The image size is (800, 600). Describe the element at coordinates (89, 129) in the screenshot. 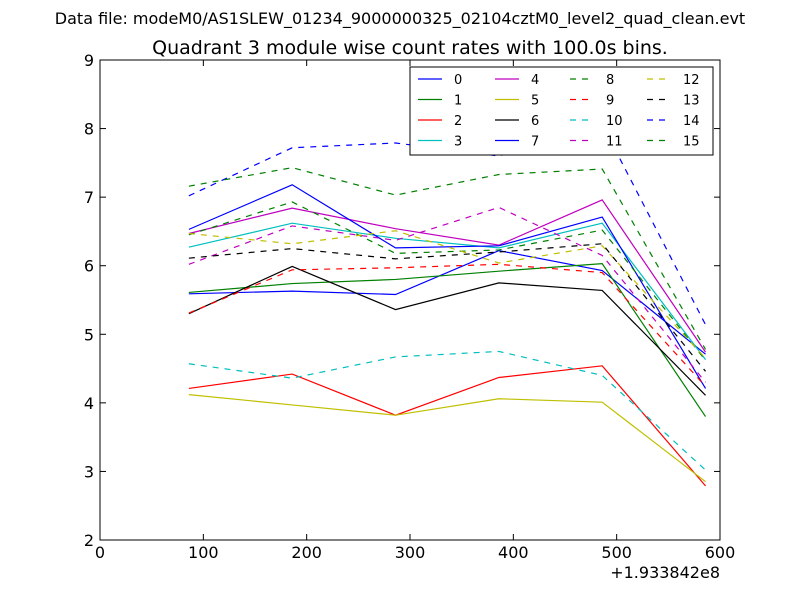

I see `y-tick-label: 8` at that location.